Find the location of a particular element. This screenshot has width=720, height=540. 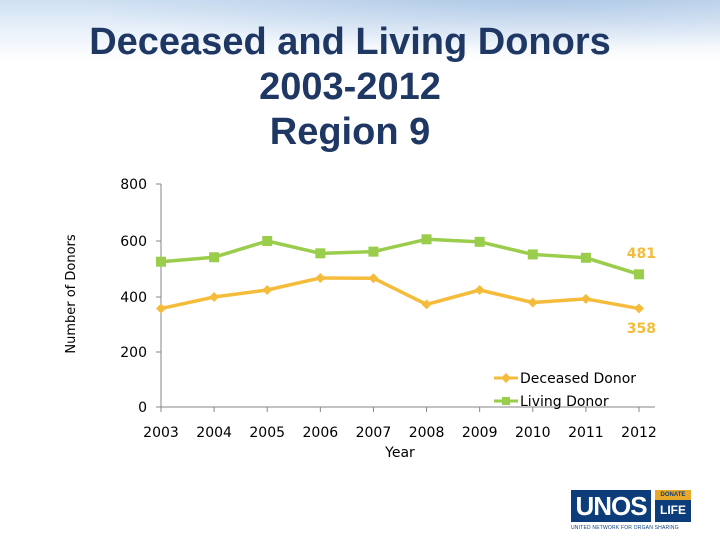

x-axis-title: Year is located at coordinates (399, 453).